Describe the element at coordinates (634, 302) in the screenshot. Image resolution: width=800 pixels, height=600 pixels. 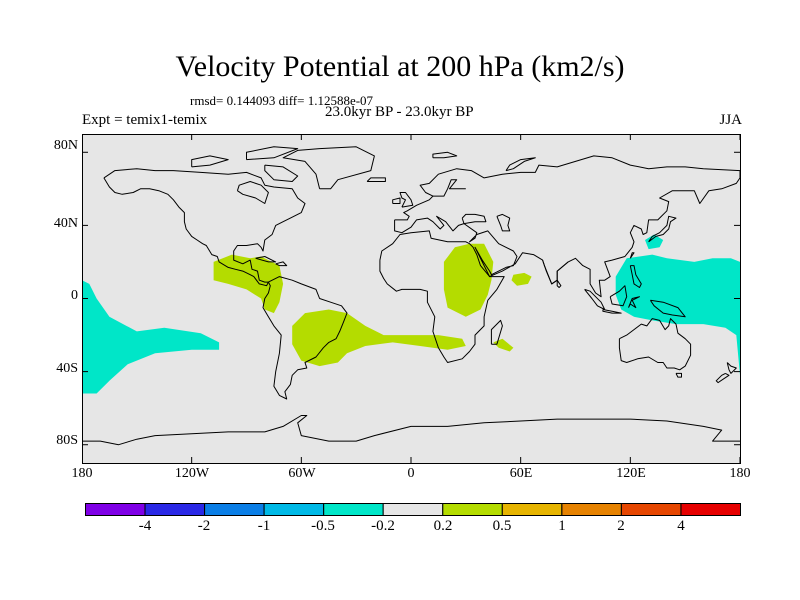
I see `coastline-sulawesi` at that location.